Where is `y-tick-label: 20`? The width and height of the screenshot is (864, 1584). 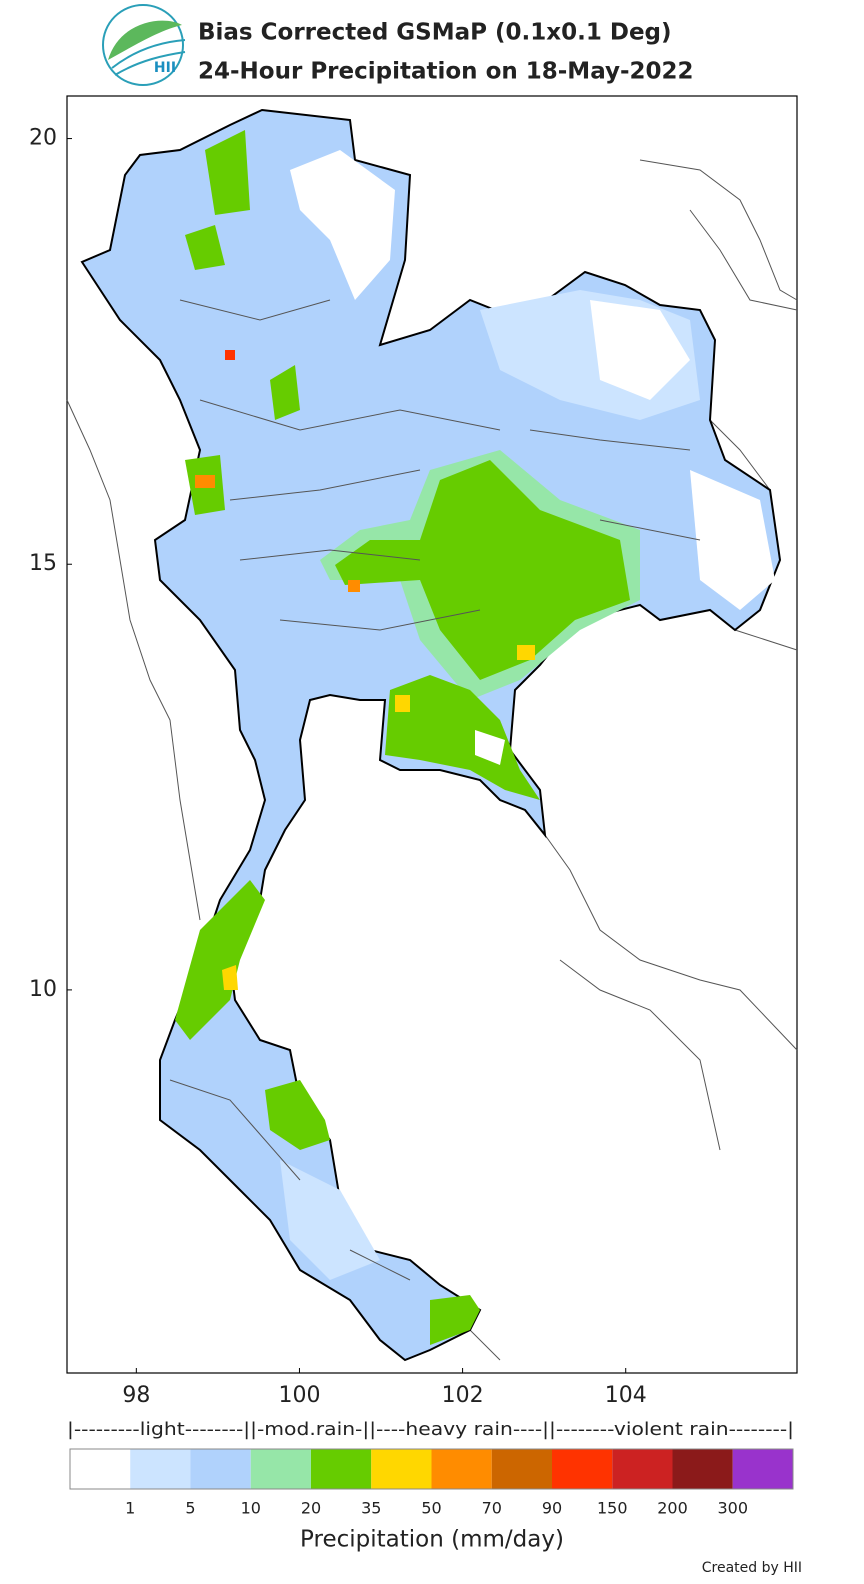
y-tick-label: 20 is located at coordinates (43, 138).